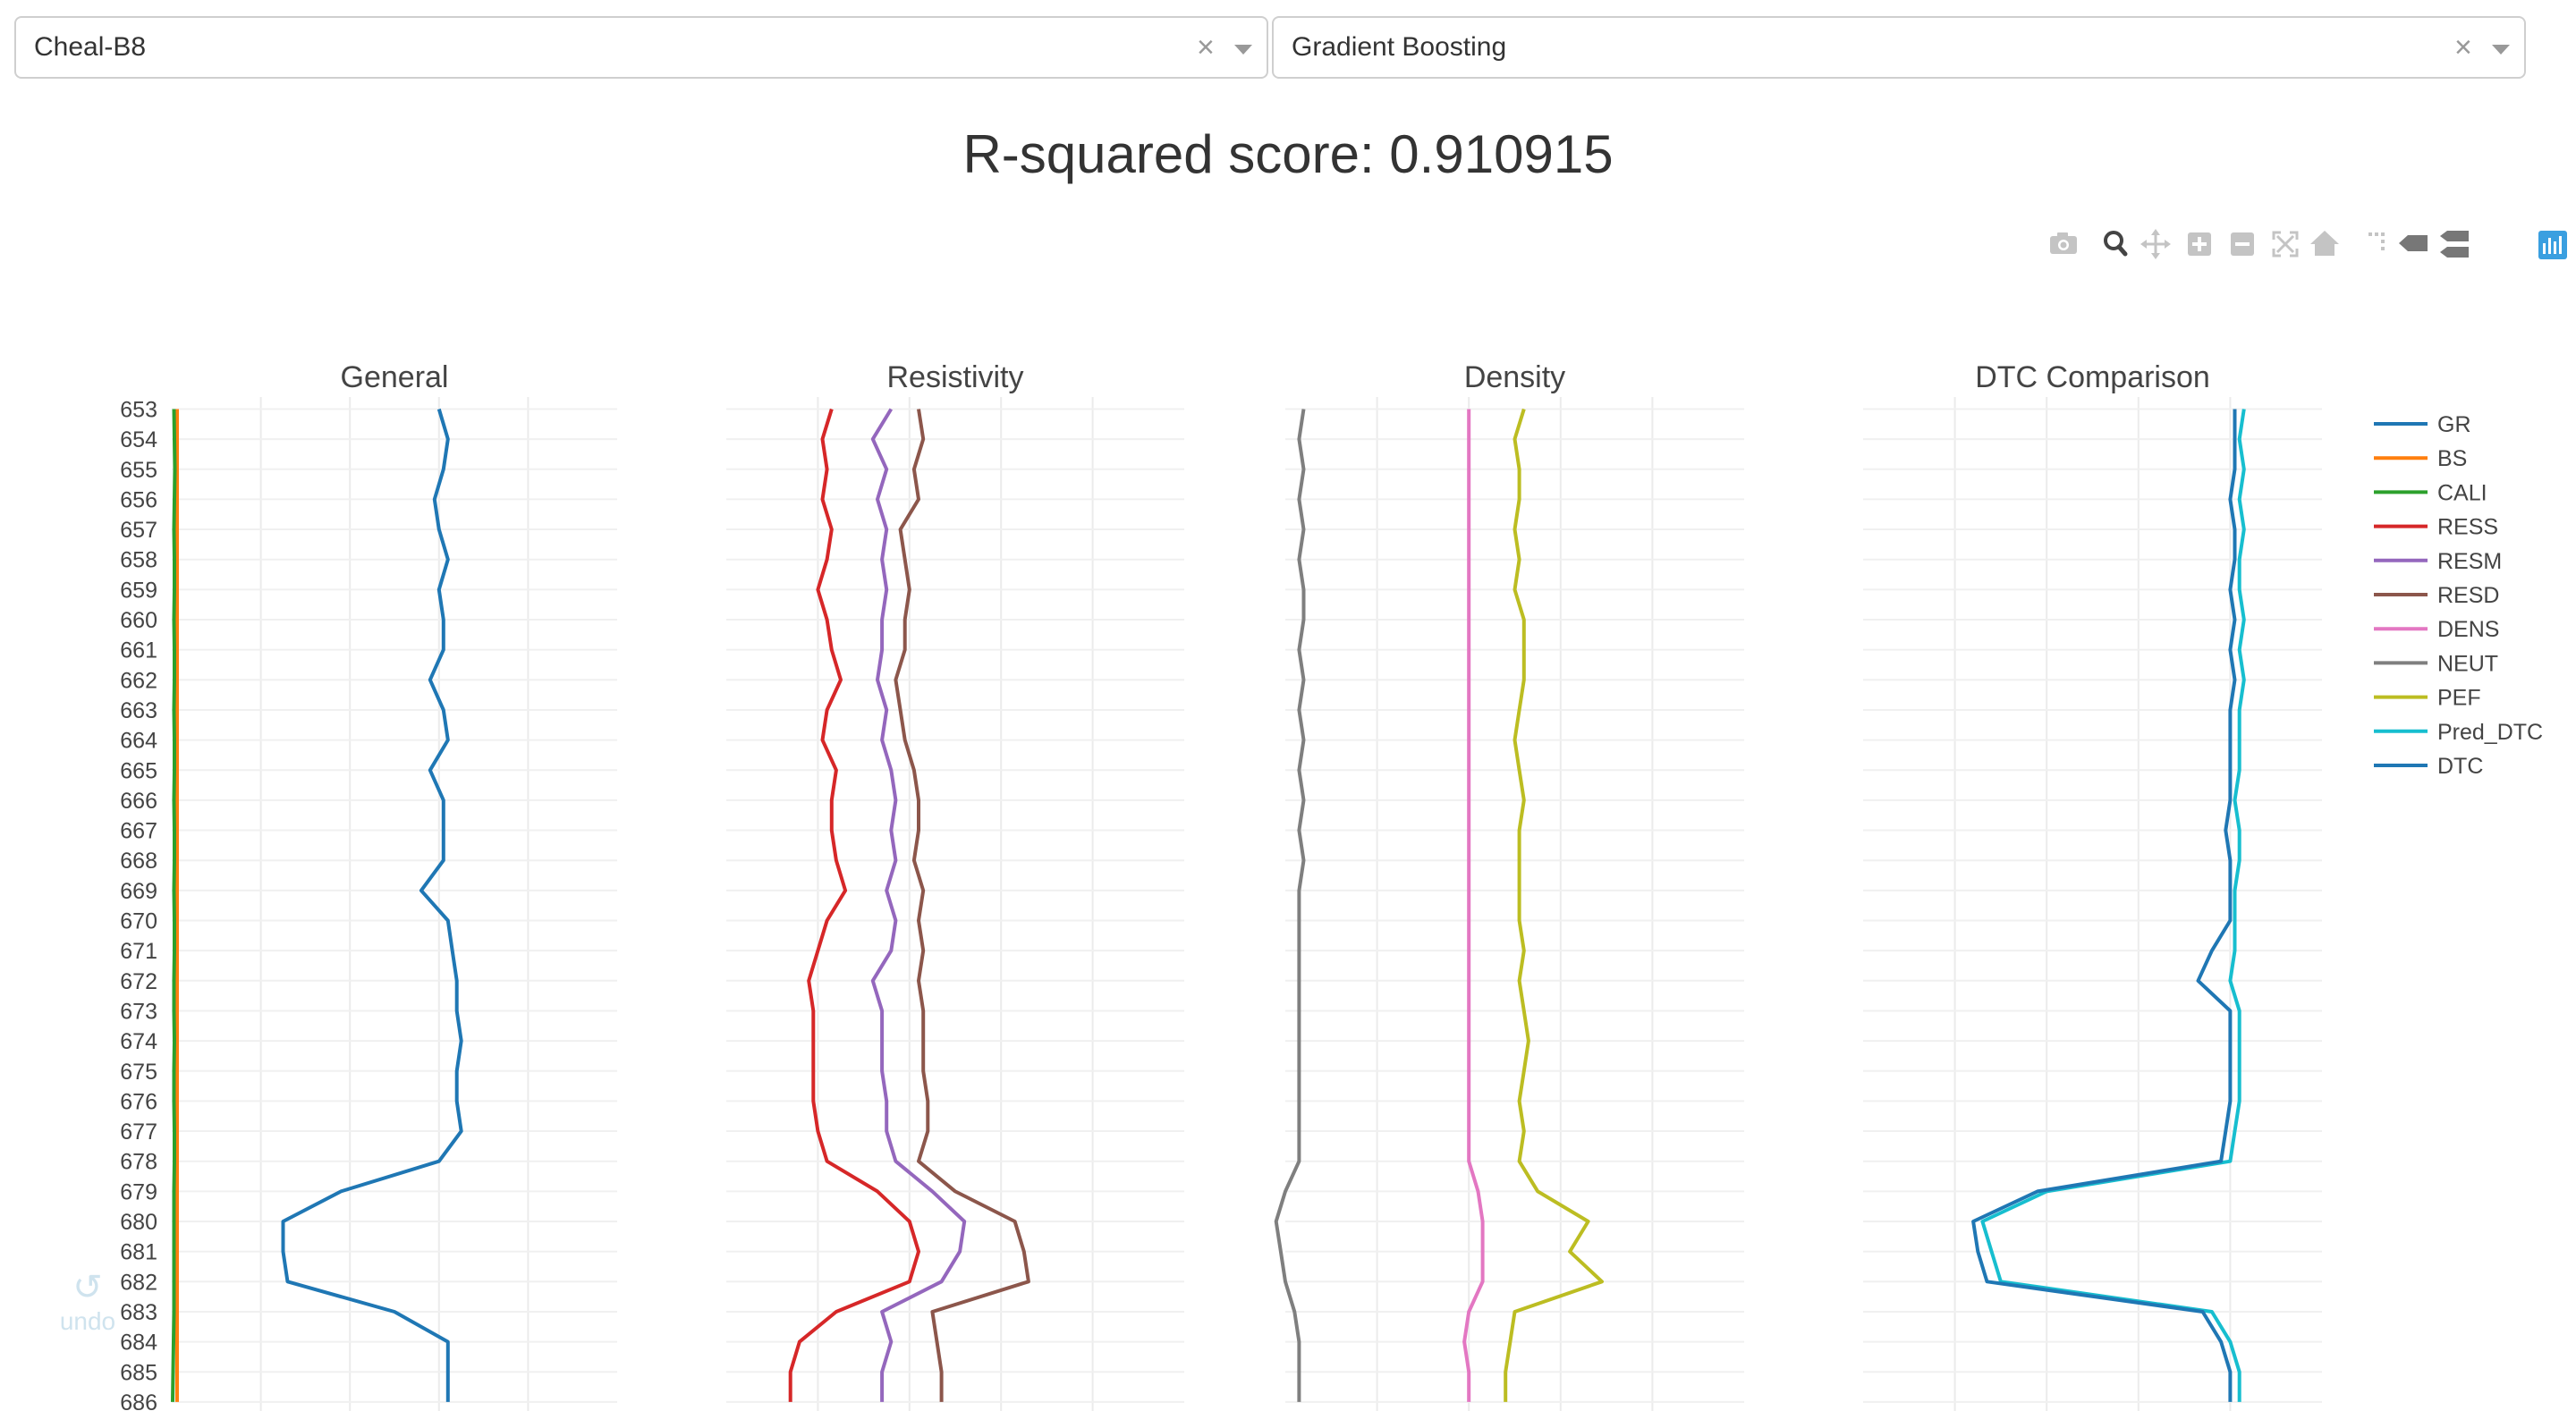 The image size is (2576, 1411). What do you see at coordinates (138, 770) in the screenshot?
I see `y-tick-label: 665` at bounding box center [138, 770].